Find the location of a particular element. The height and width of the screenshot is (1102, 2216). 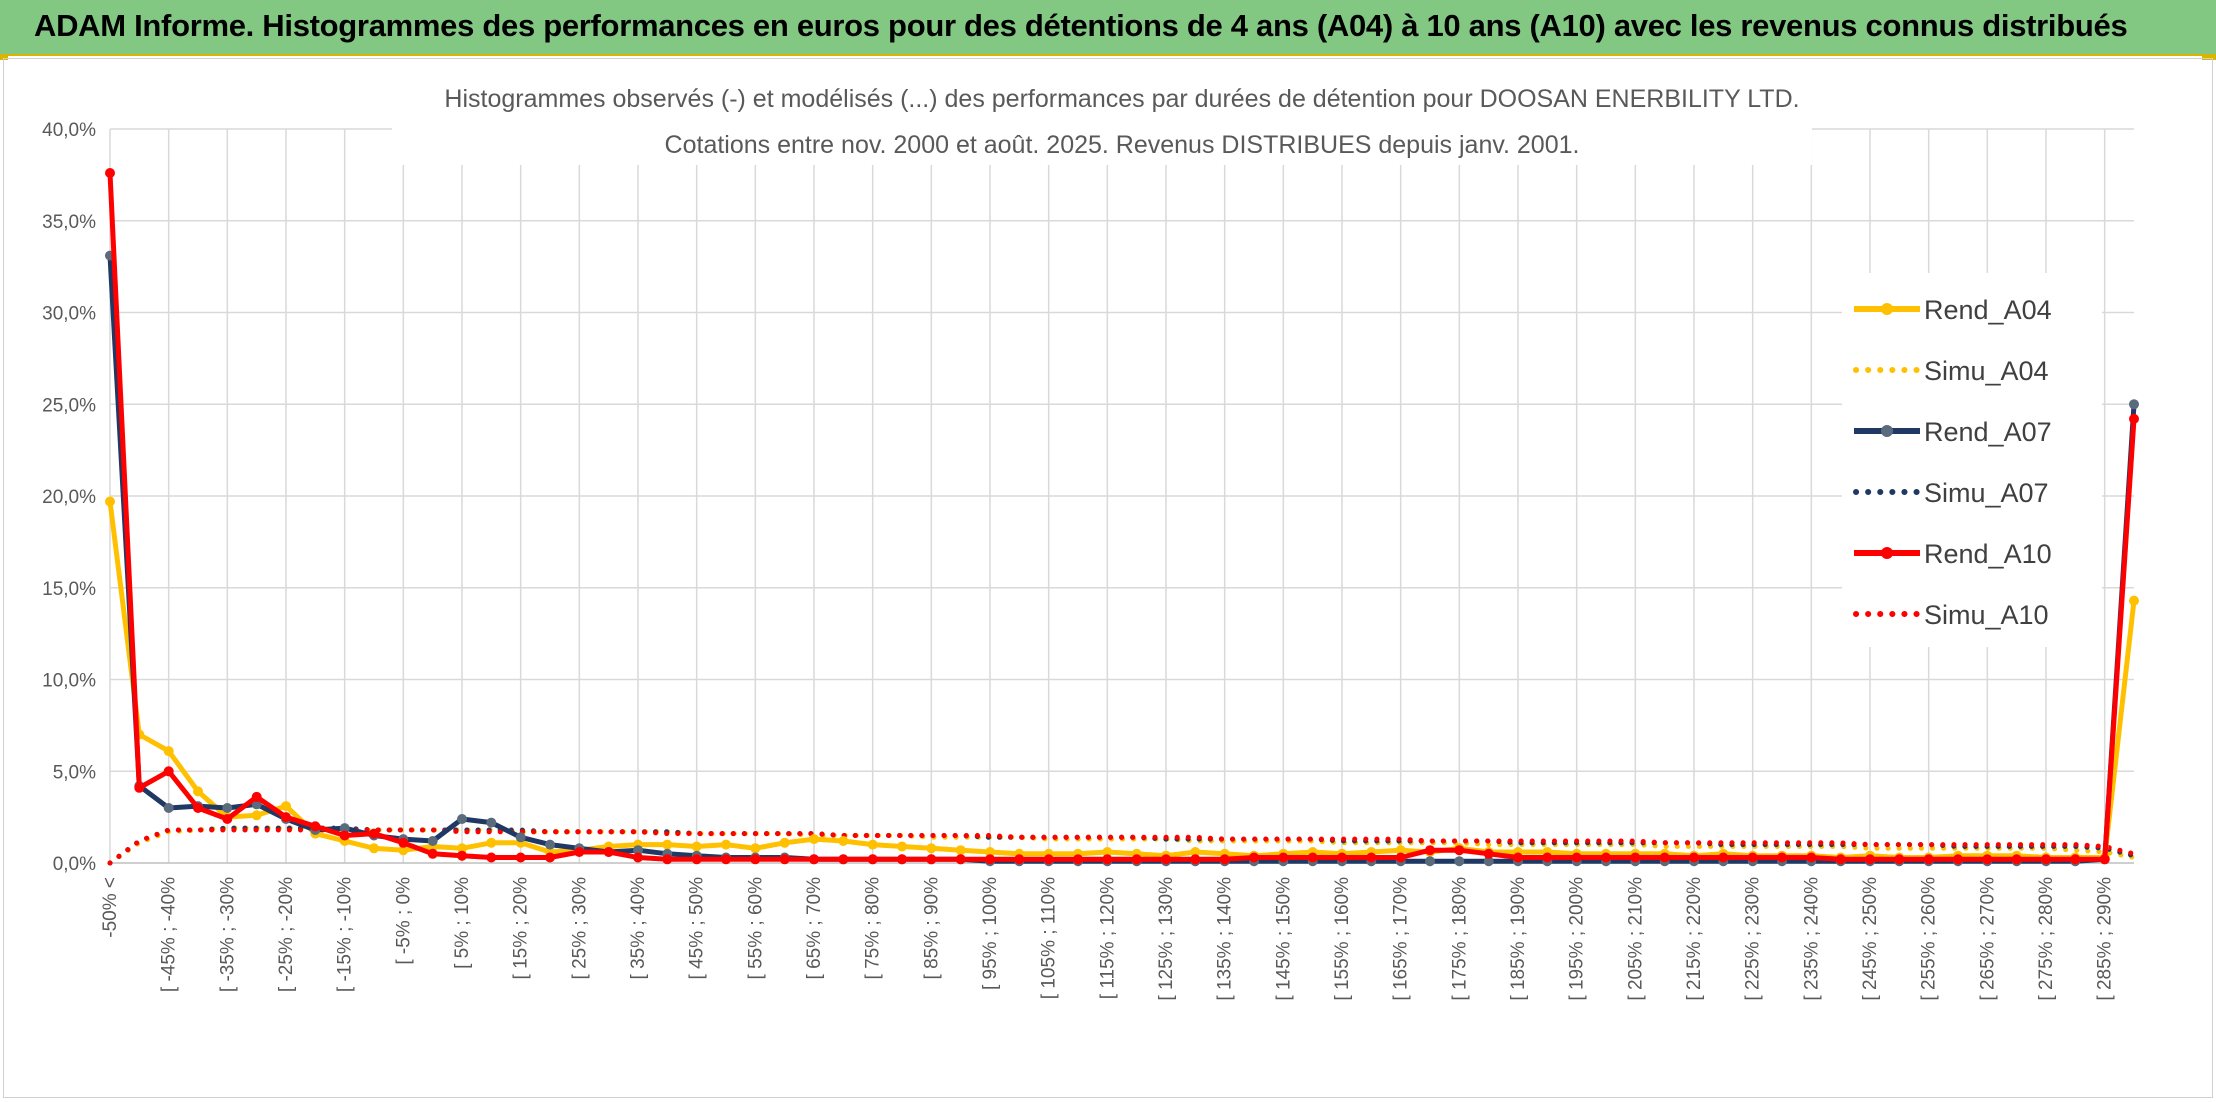

x-tick-label: [ 5% ; 10% is located at coordinates (462, 923).